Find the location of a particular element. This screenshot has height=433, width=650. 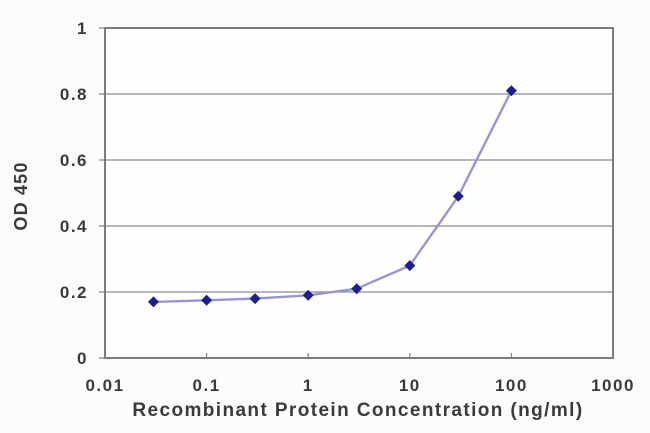

y-axis-title: OD 450 is located at coordinates (21, 196).